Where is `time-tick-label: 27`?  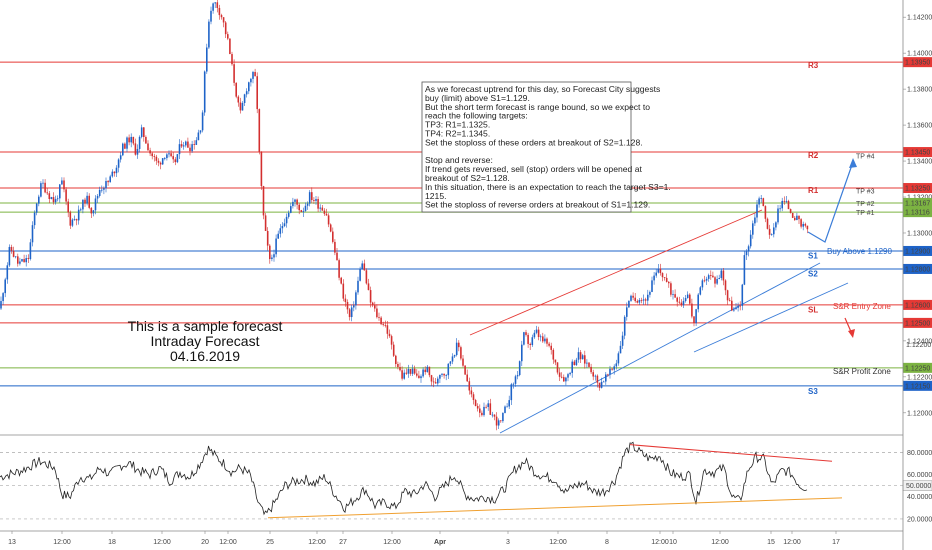
time-tick-label: 27 is located at coordinates (343, 542).